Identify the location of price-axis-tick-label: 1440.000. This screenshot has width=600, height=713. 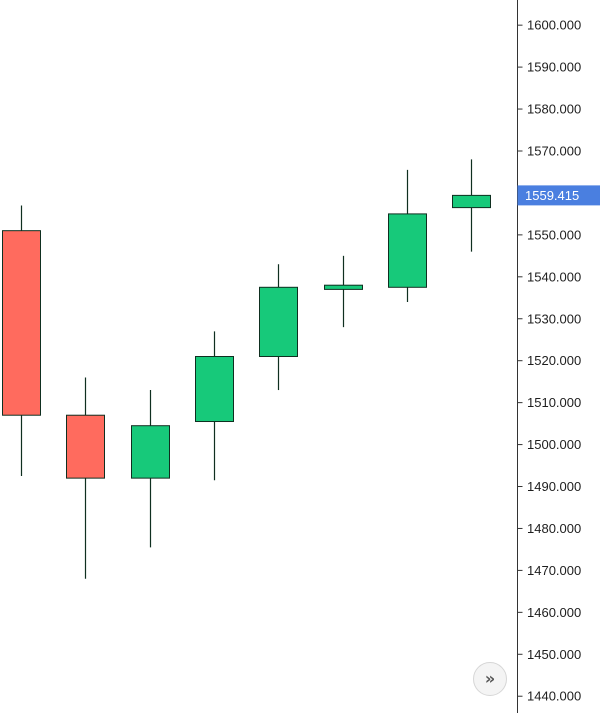
(554, 696).